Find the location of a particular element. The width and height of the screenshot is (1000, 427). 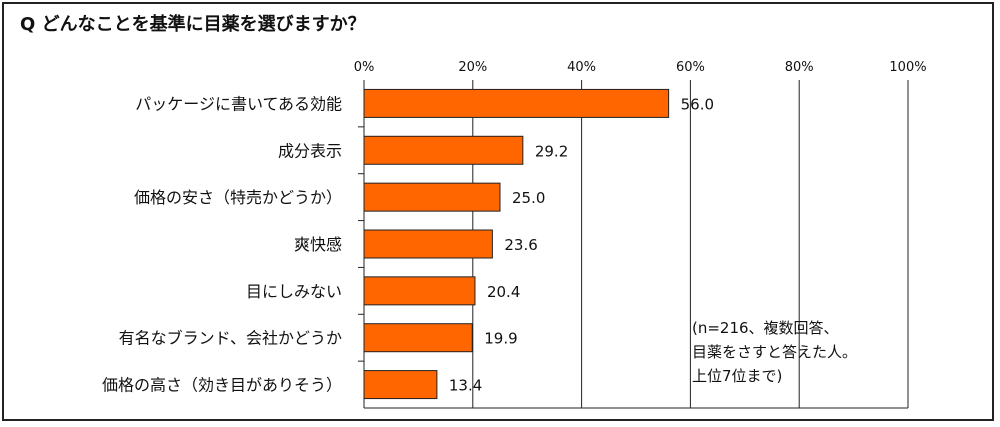

category-label: 爽快感 is located at coordinates (318, 244).